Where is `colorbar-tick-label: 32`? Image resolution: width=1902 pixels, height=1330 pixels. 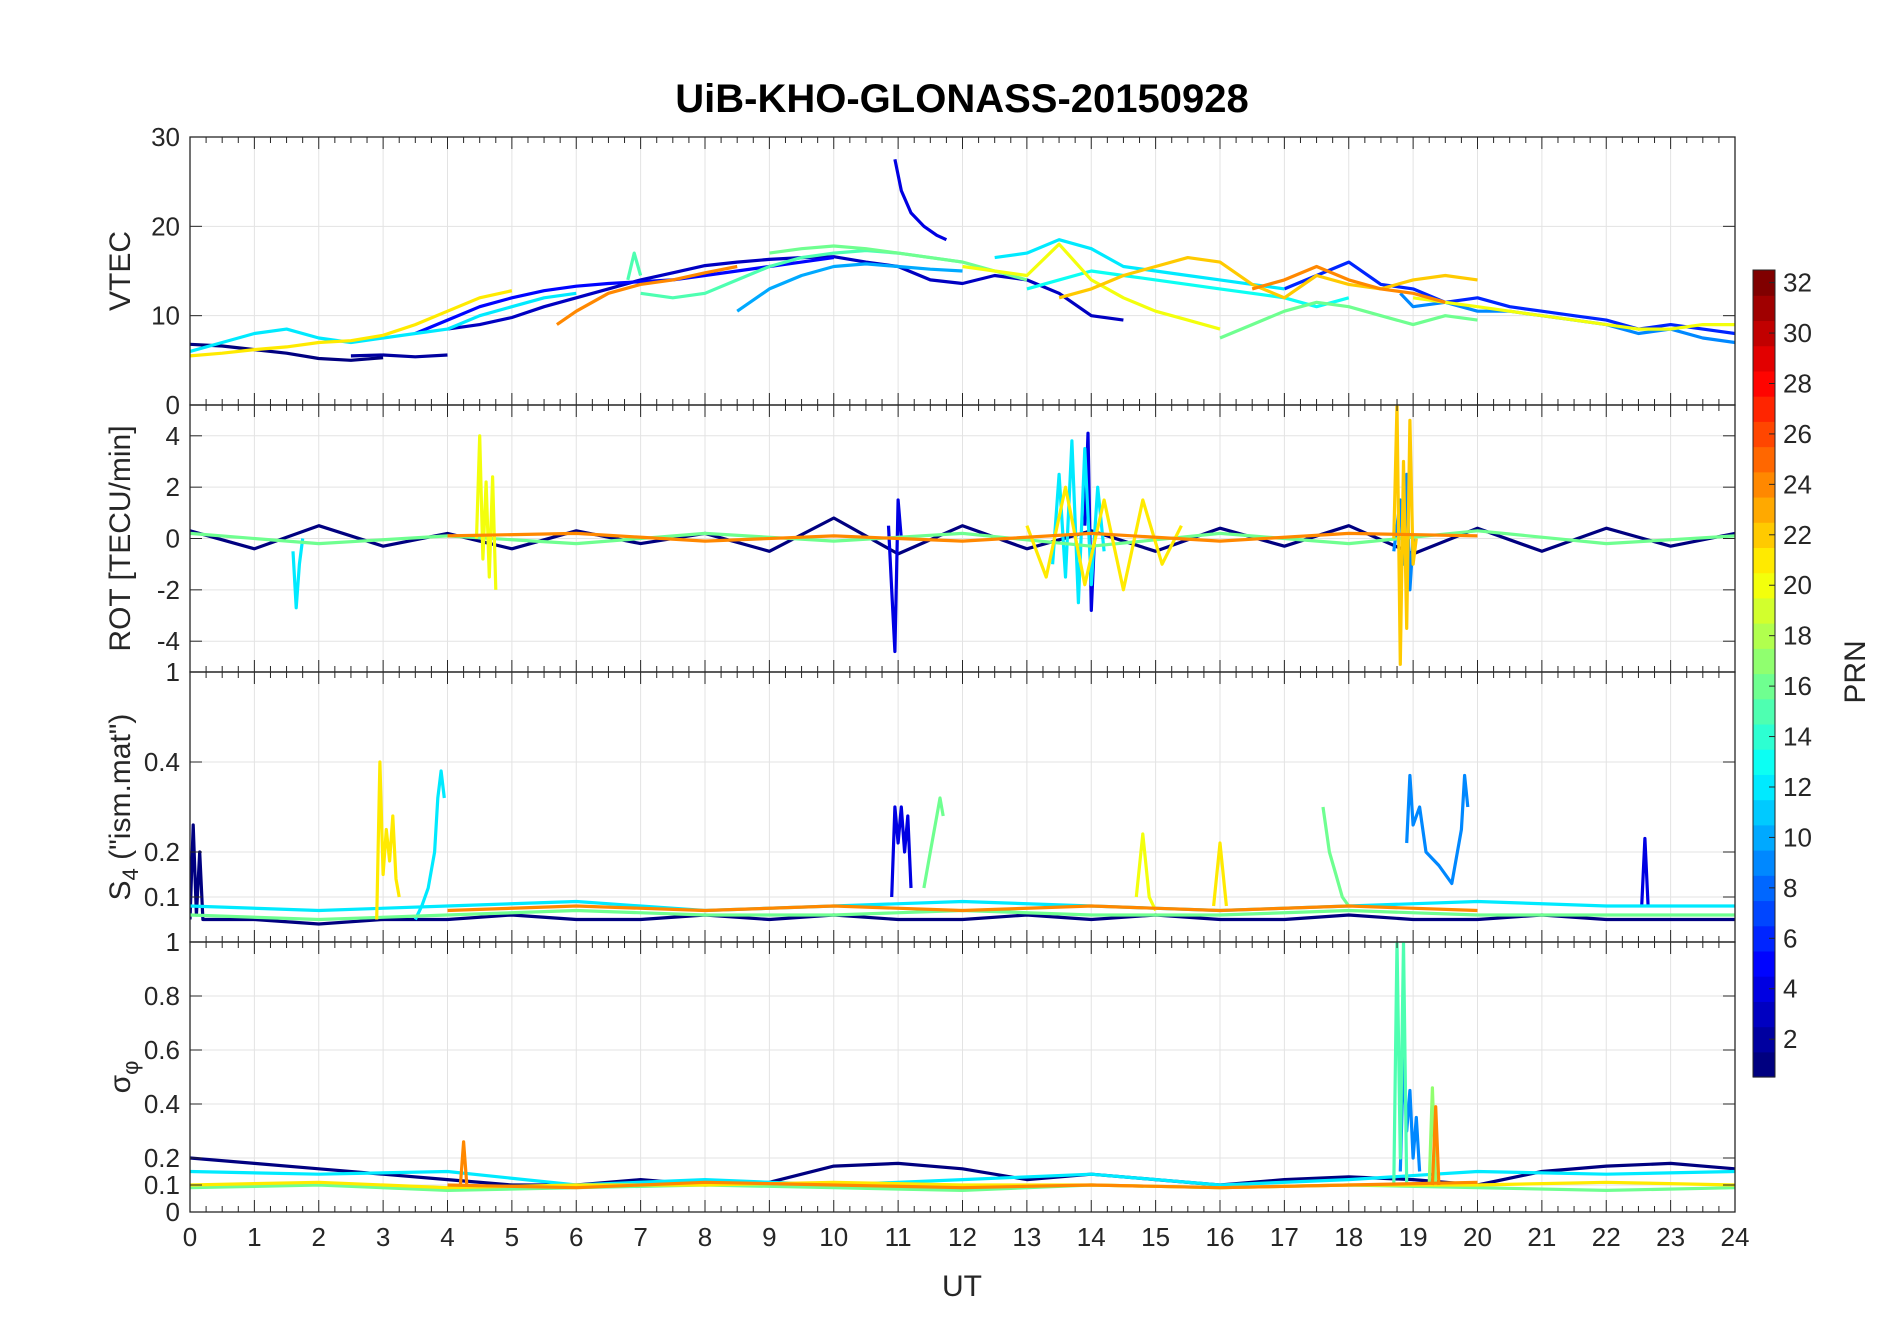 colorbar-tick-label: 32 is located at coordinates (1797, 283).